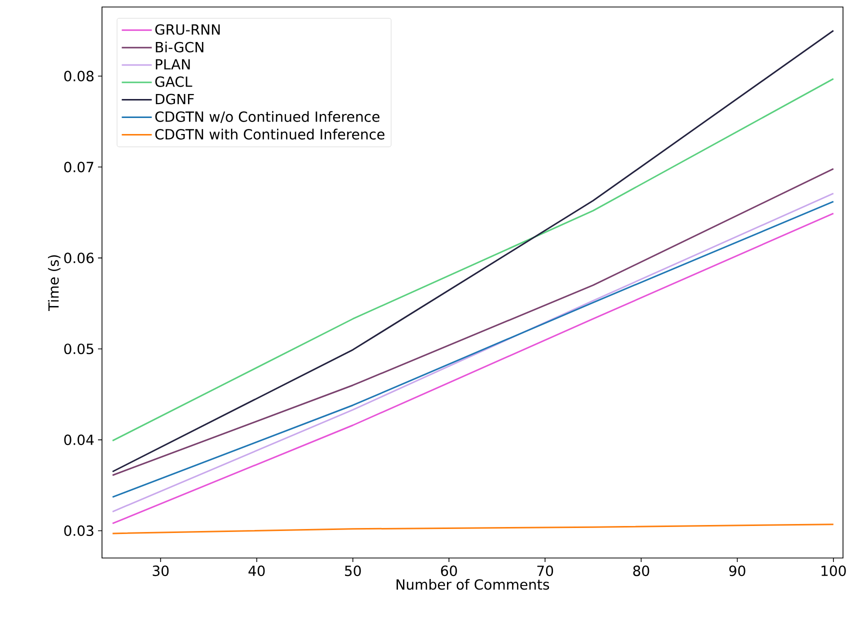 This screenshot has width=854, height=623. What do you see at coordinates (473, 529) in the screenshot?
I see `line-series` at bounding box center [473, 529].